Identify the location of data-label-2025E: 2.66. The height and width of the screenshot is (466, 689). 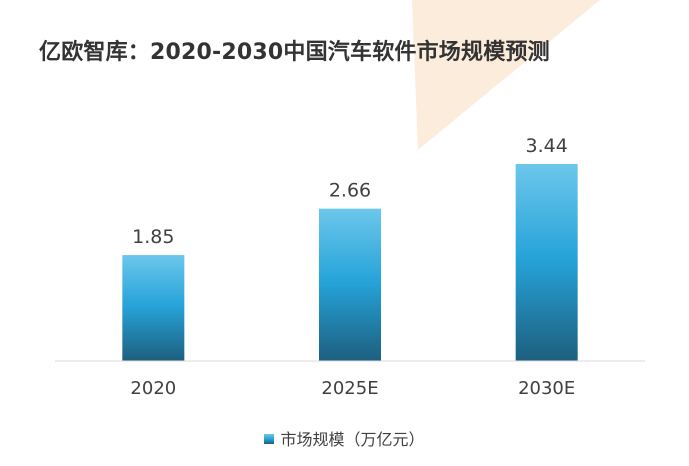
(350, 191).